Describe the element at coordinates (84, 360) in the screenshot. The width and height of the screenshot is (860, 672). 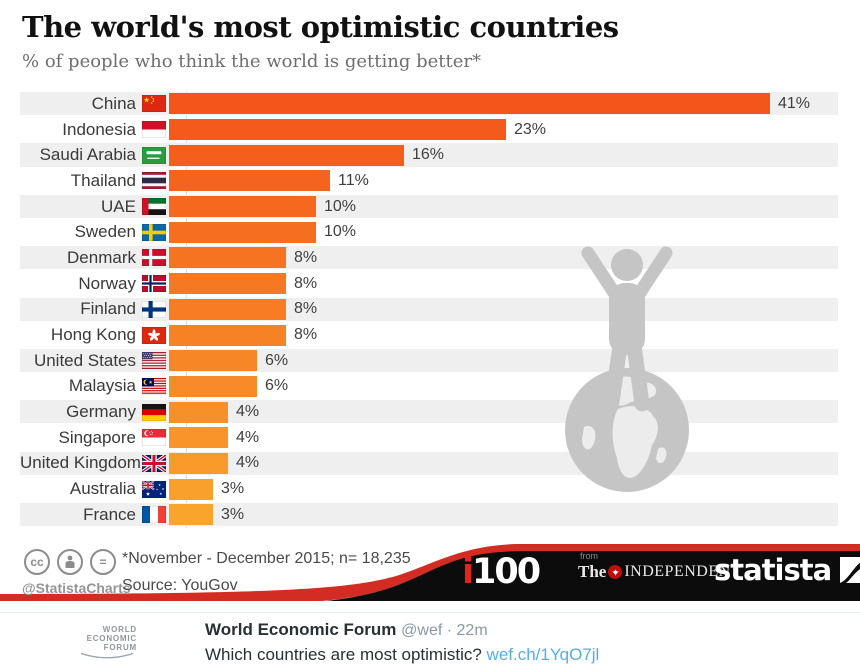
I see `country-label: United States` at that location.